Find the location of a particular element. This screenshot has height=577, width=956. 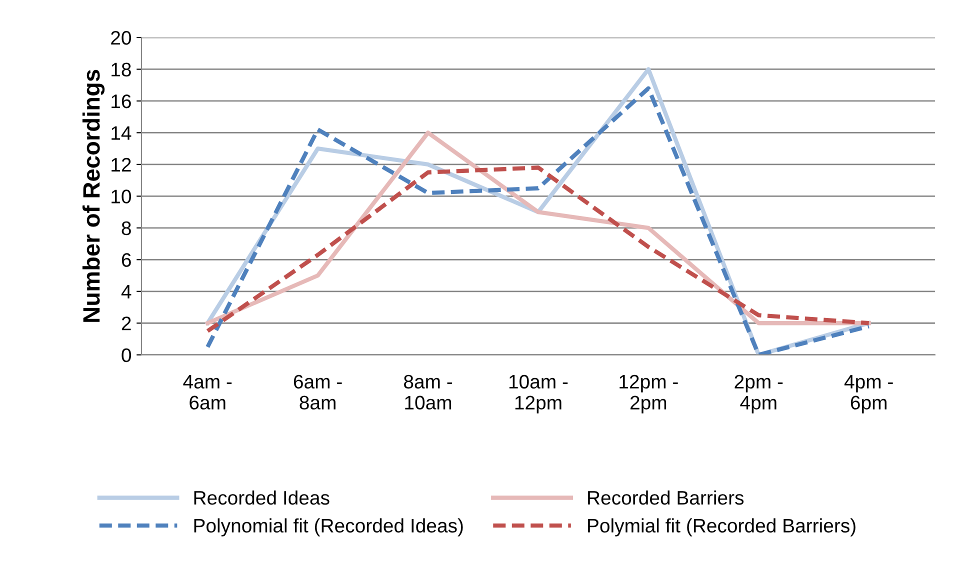

legend-label: Recorded Barriers is located at coordinates (666, 497).